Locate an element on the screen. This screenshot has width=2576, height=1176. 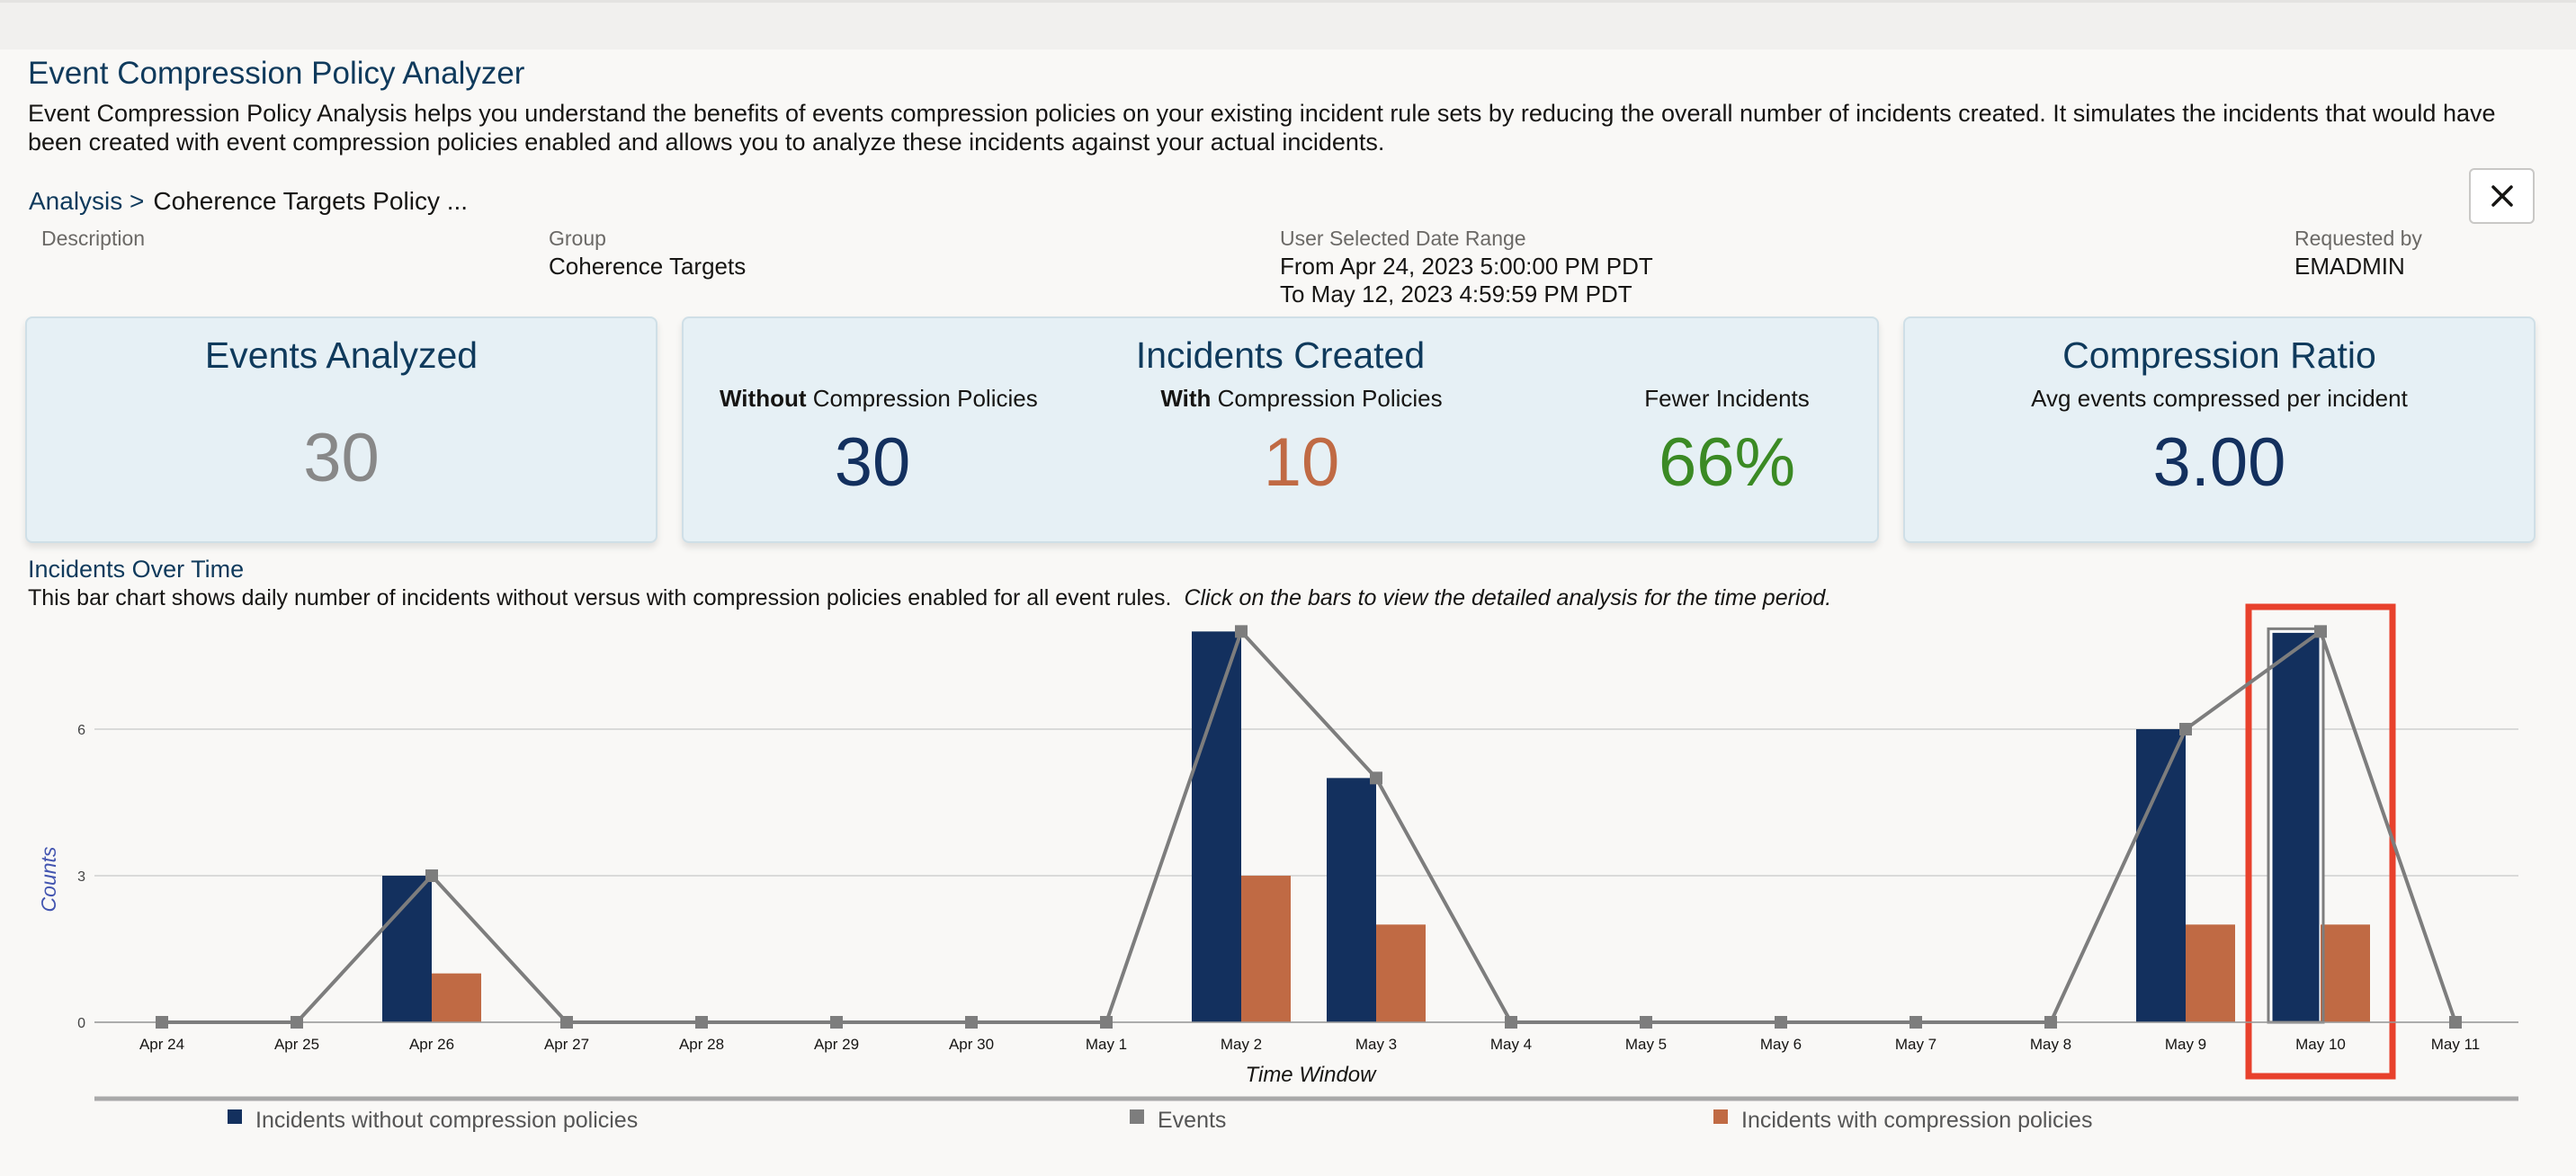
close-icon is located at coordinates (2502, 196).